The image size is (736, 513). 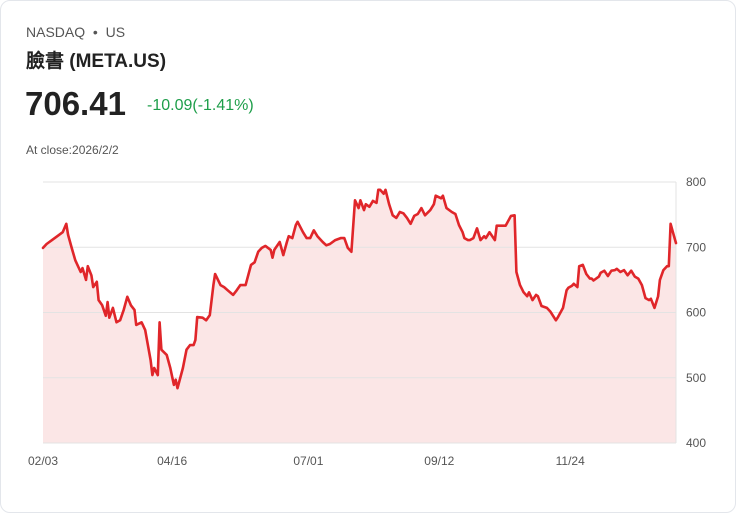 I want to click on x-tick-label: 02/03, so click(x=43, y=461).